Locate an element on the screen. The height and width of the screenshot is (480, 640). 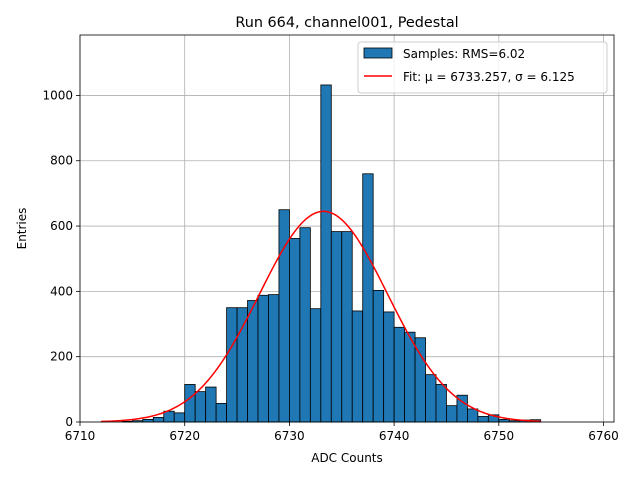
y-tick-label: 600 is located at coordinates (61, 226).